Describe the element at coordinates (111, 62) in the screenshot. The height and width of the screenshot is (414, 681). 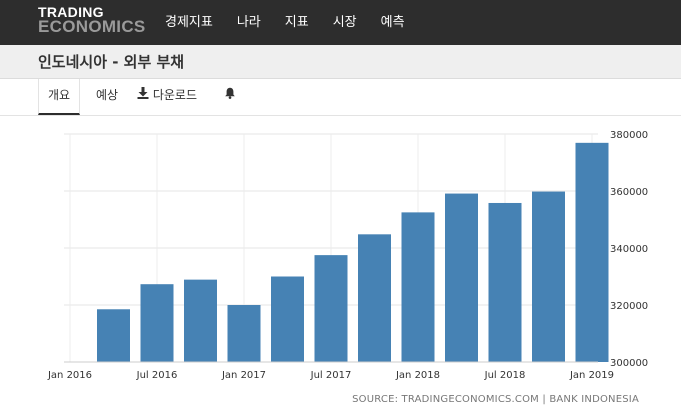
I see `page-title: 인도네시아 - 외부 부채` at that location.